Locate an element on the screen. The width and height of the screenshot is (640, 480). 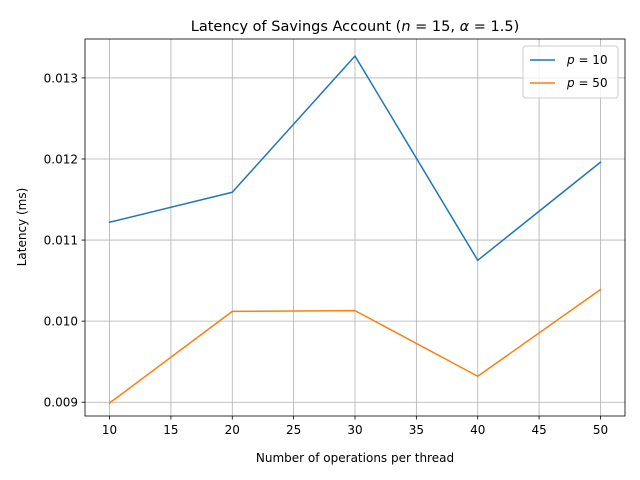
legend-box is located at coordinates (570, 72).